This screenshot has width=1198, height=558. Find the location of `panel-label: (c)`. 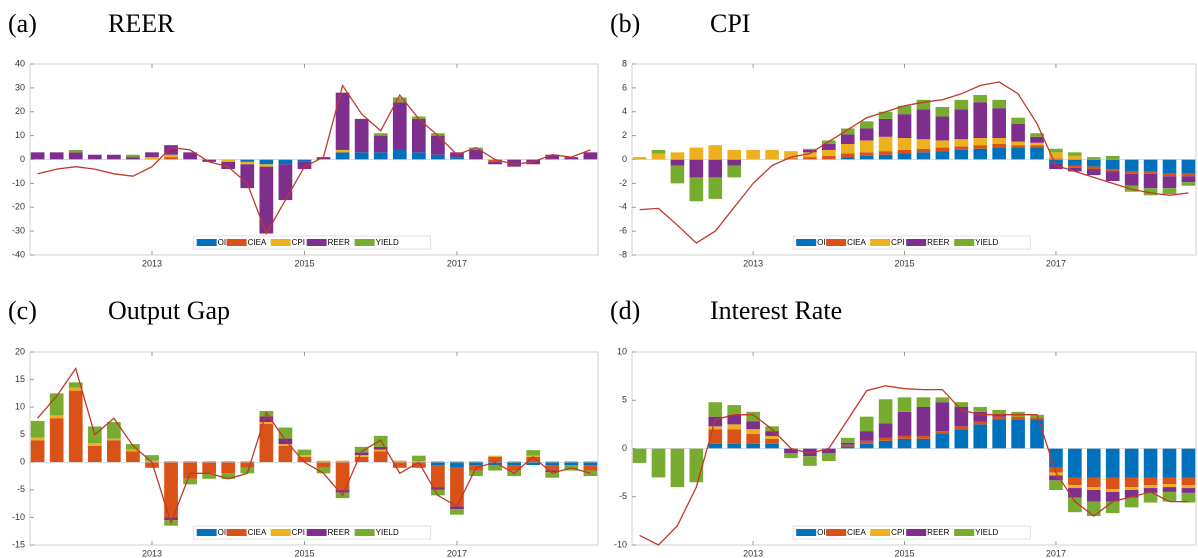

panel-label: (c) is located at coordinates (22, 310).